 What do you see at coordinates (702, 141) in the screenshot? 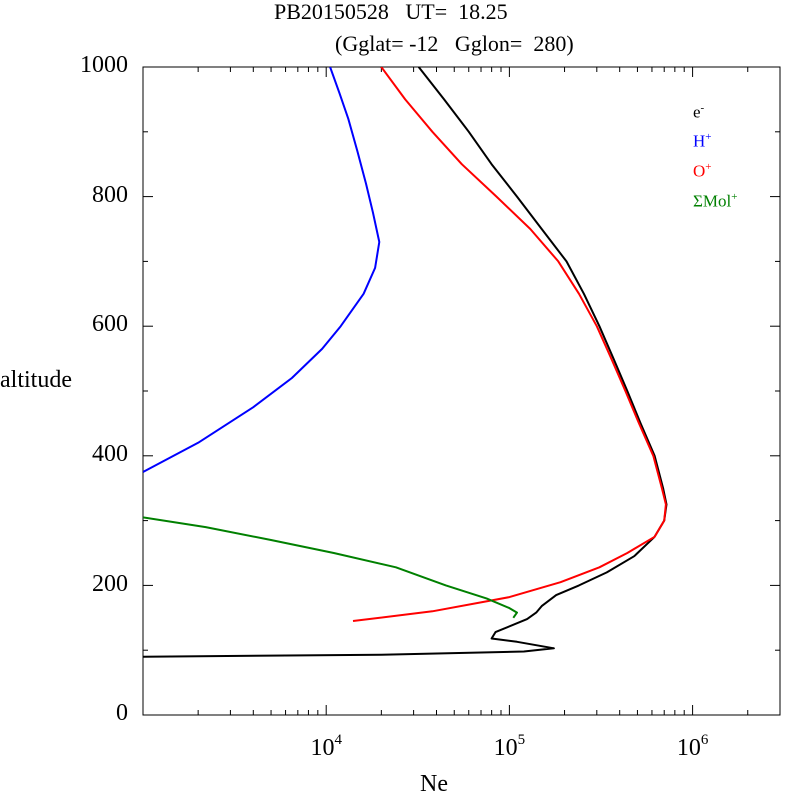
I see `legend-hydrogen-ion: H+` at bounding box center [702, 141].